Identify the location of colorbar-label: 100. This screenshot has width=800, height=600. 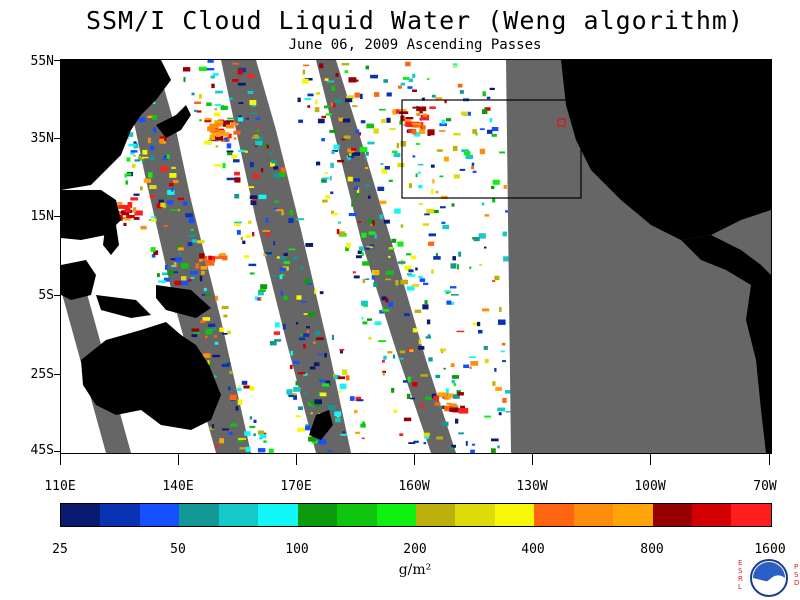
(297, 549).